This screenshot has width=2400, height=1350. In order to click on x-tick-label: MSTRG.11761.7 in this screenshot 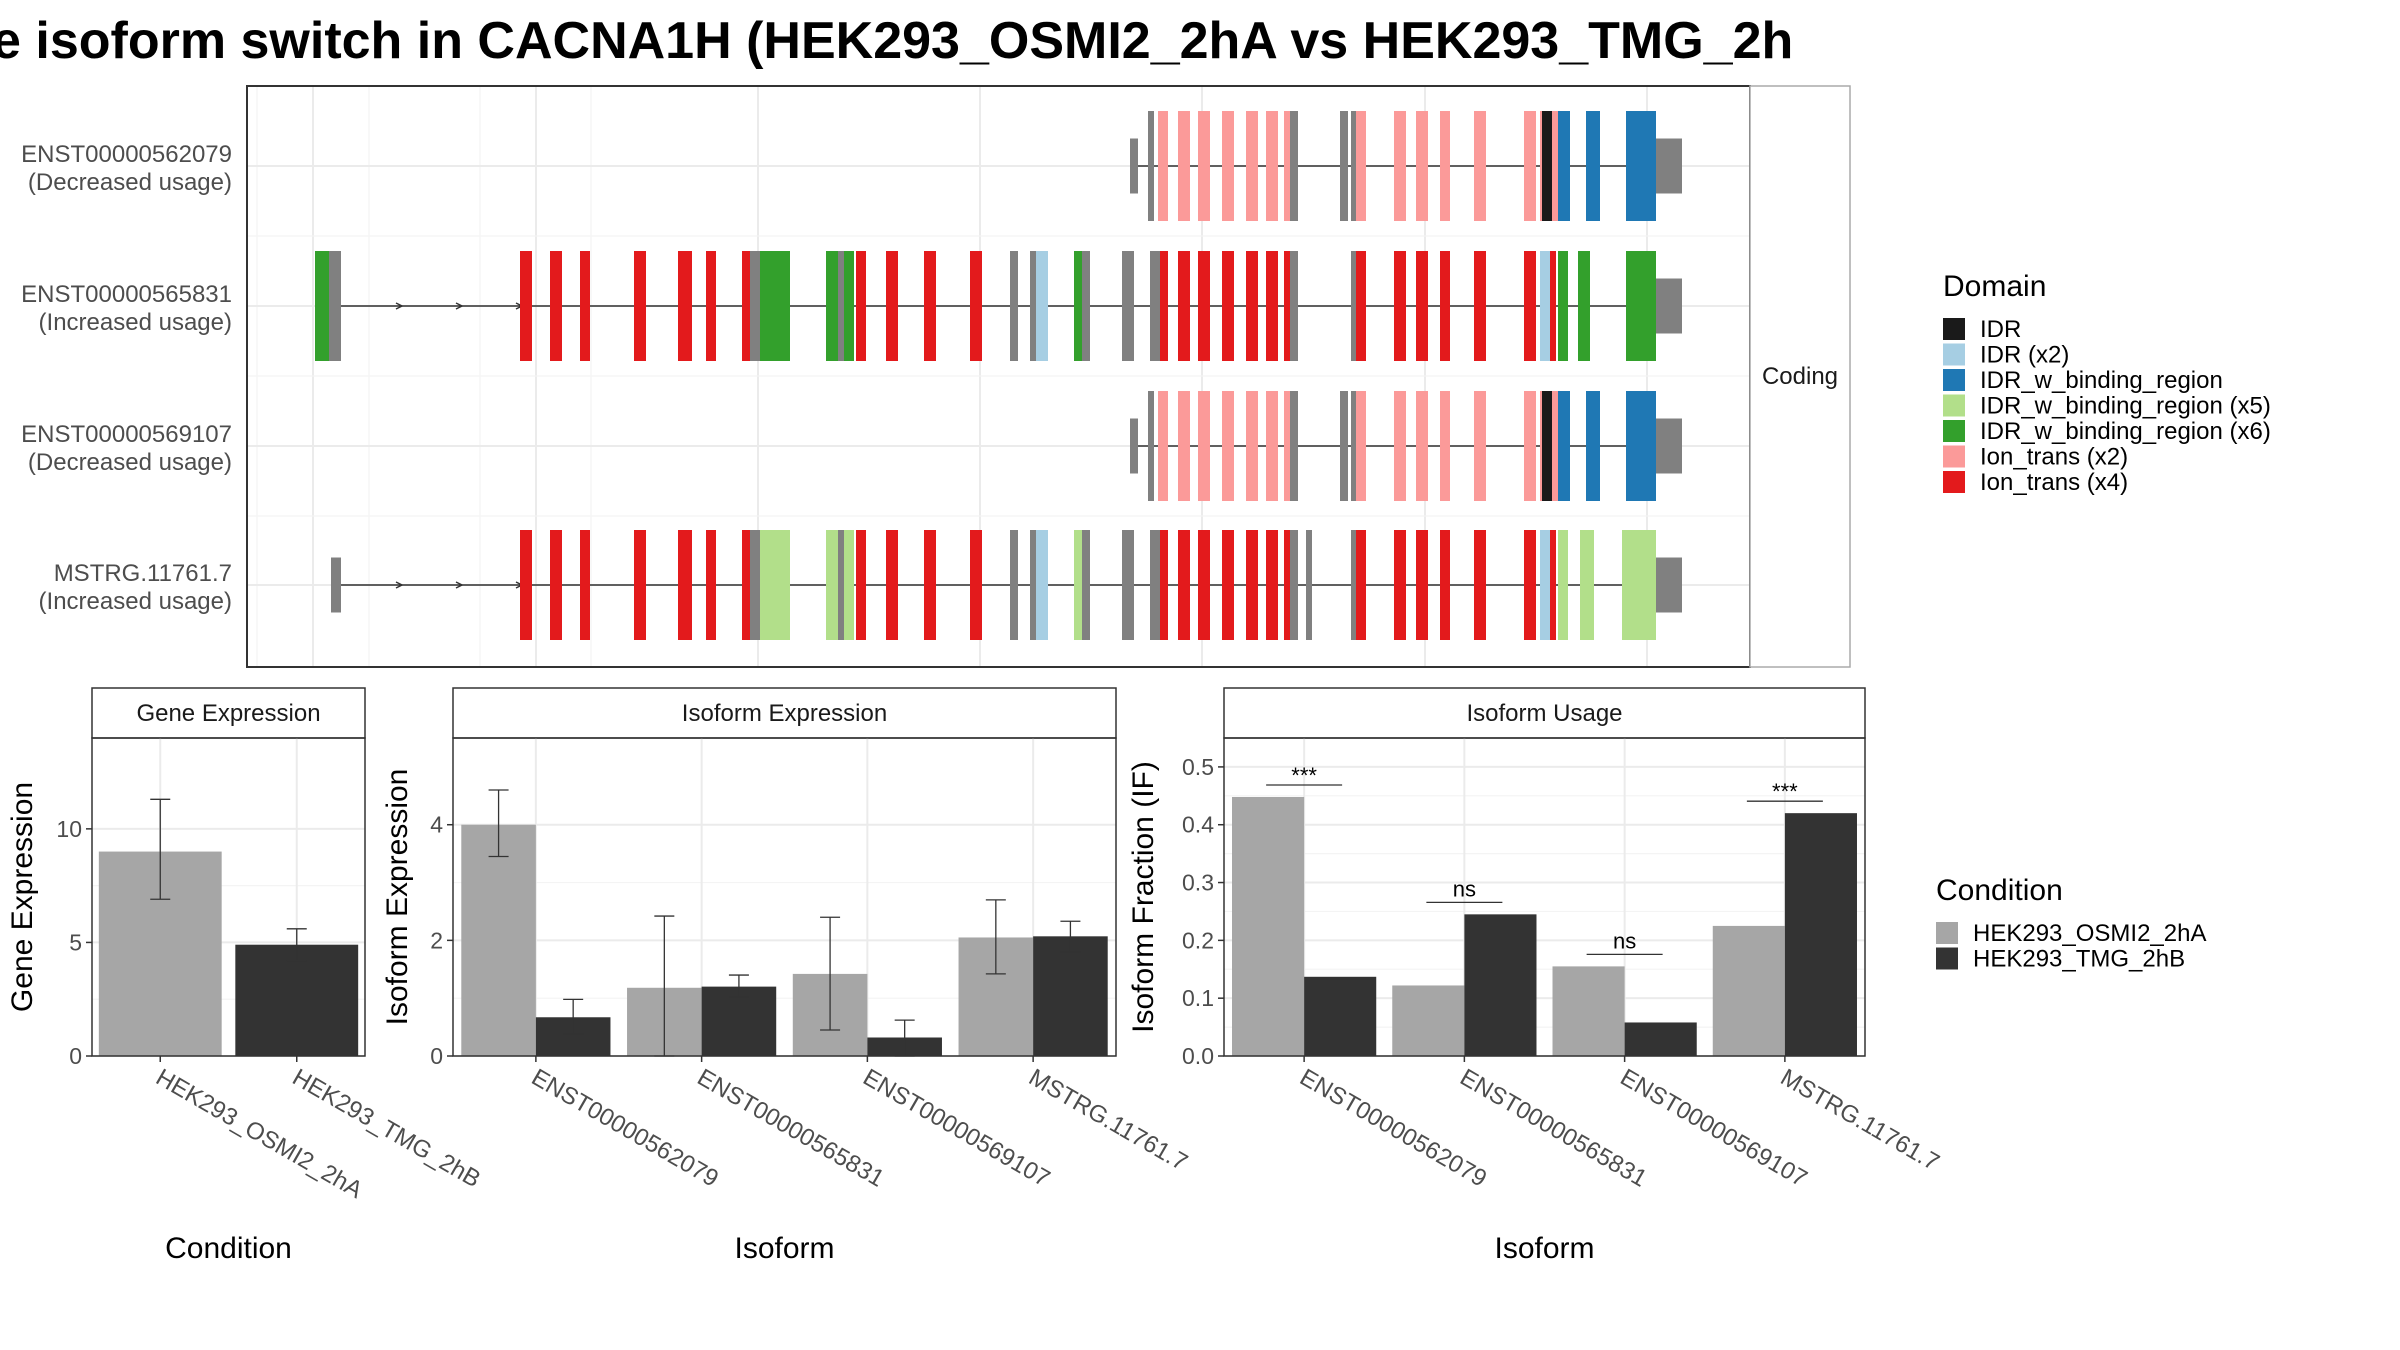, I will do `click(1860, 1120)`.